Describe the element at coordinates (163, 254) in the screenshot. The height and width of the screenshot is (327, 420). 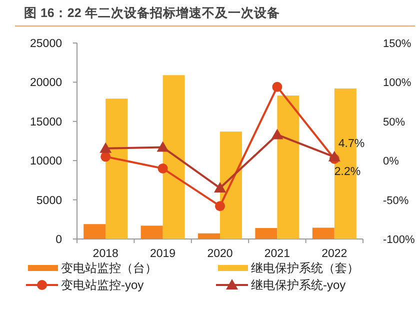
I see `x-tick-label: 2019` at that location.